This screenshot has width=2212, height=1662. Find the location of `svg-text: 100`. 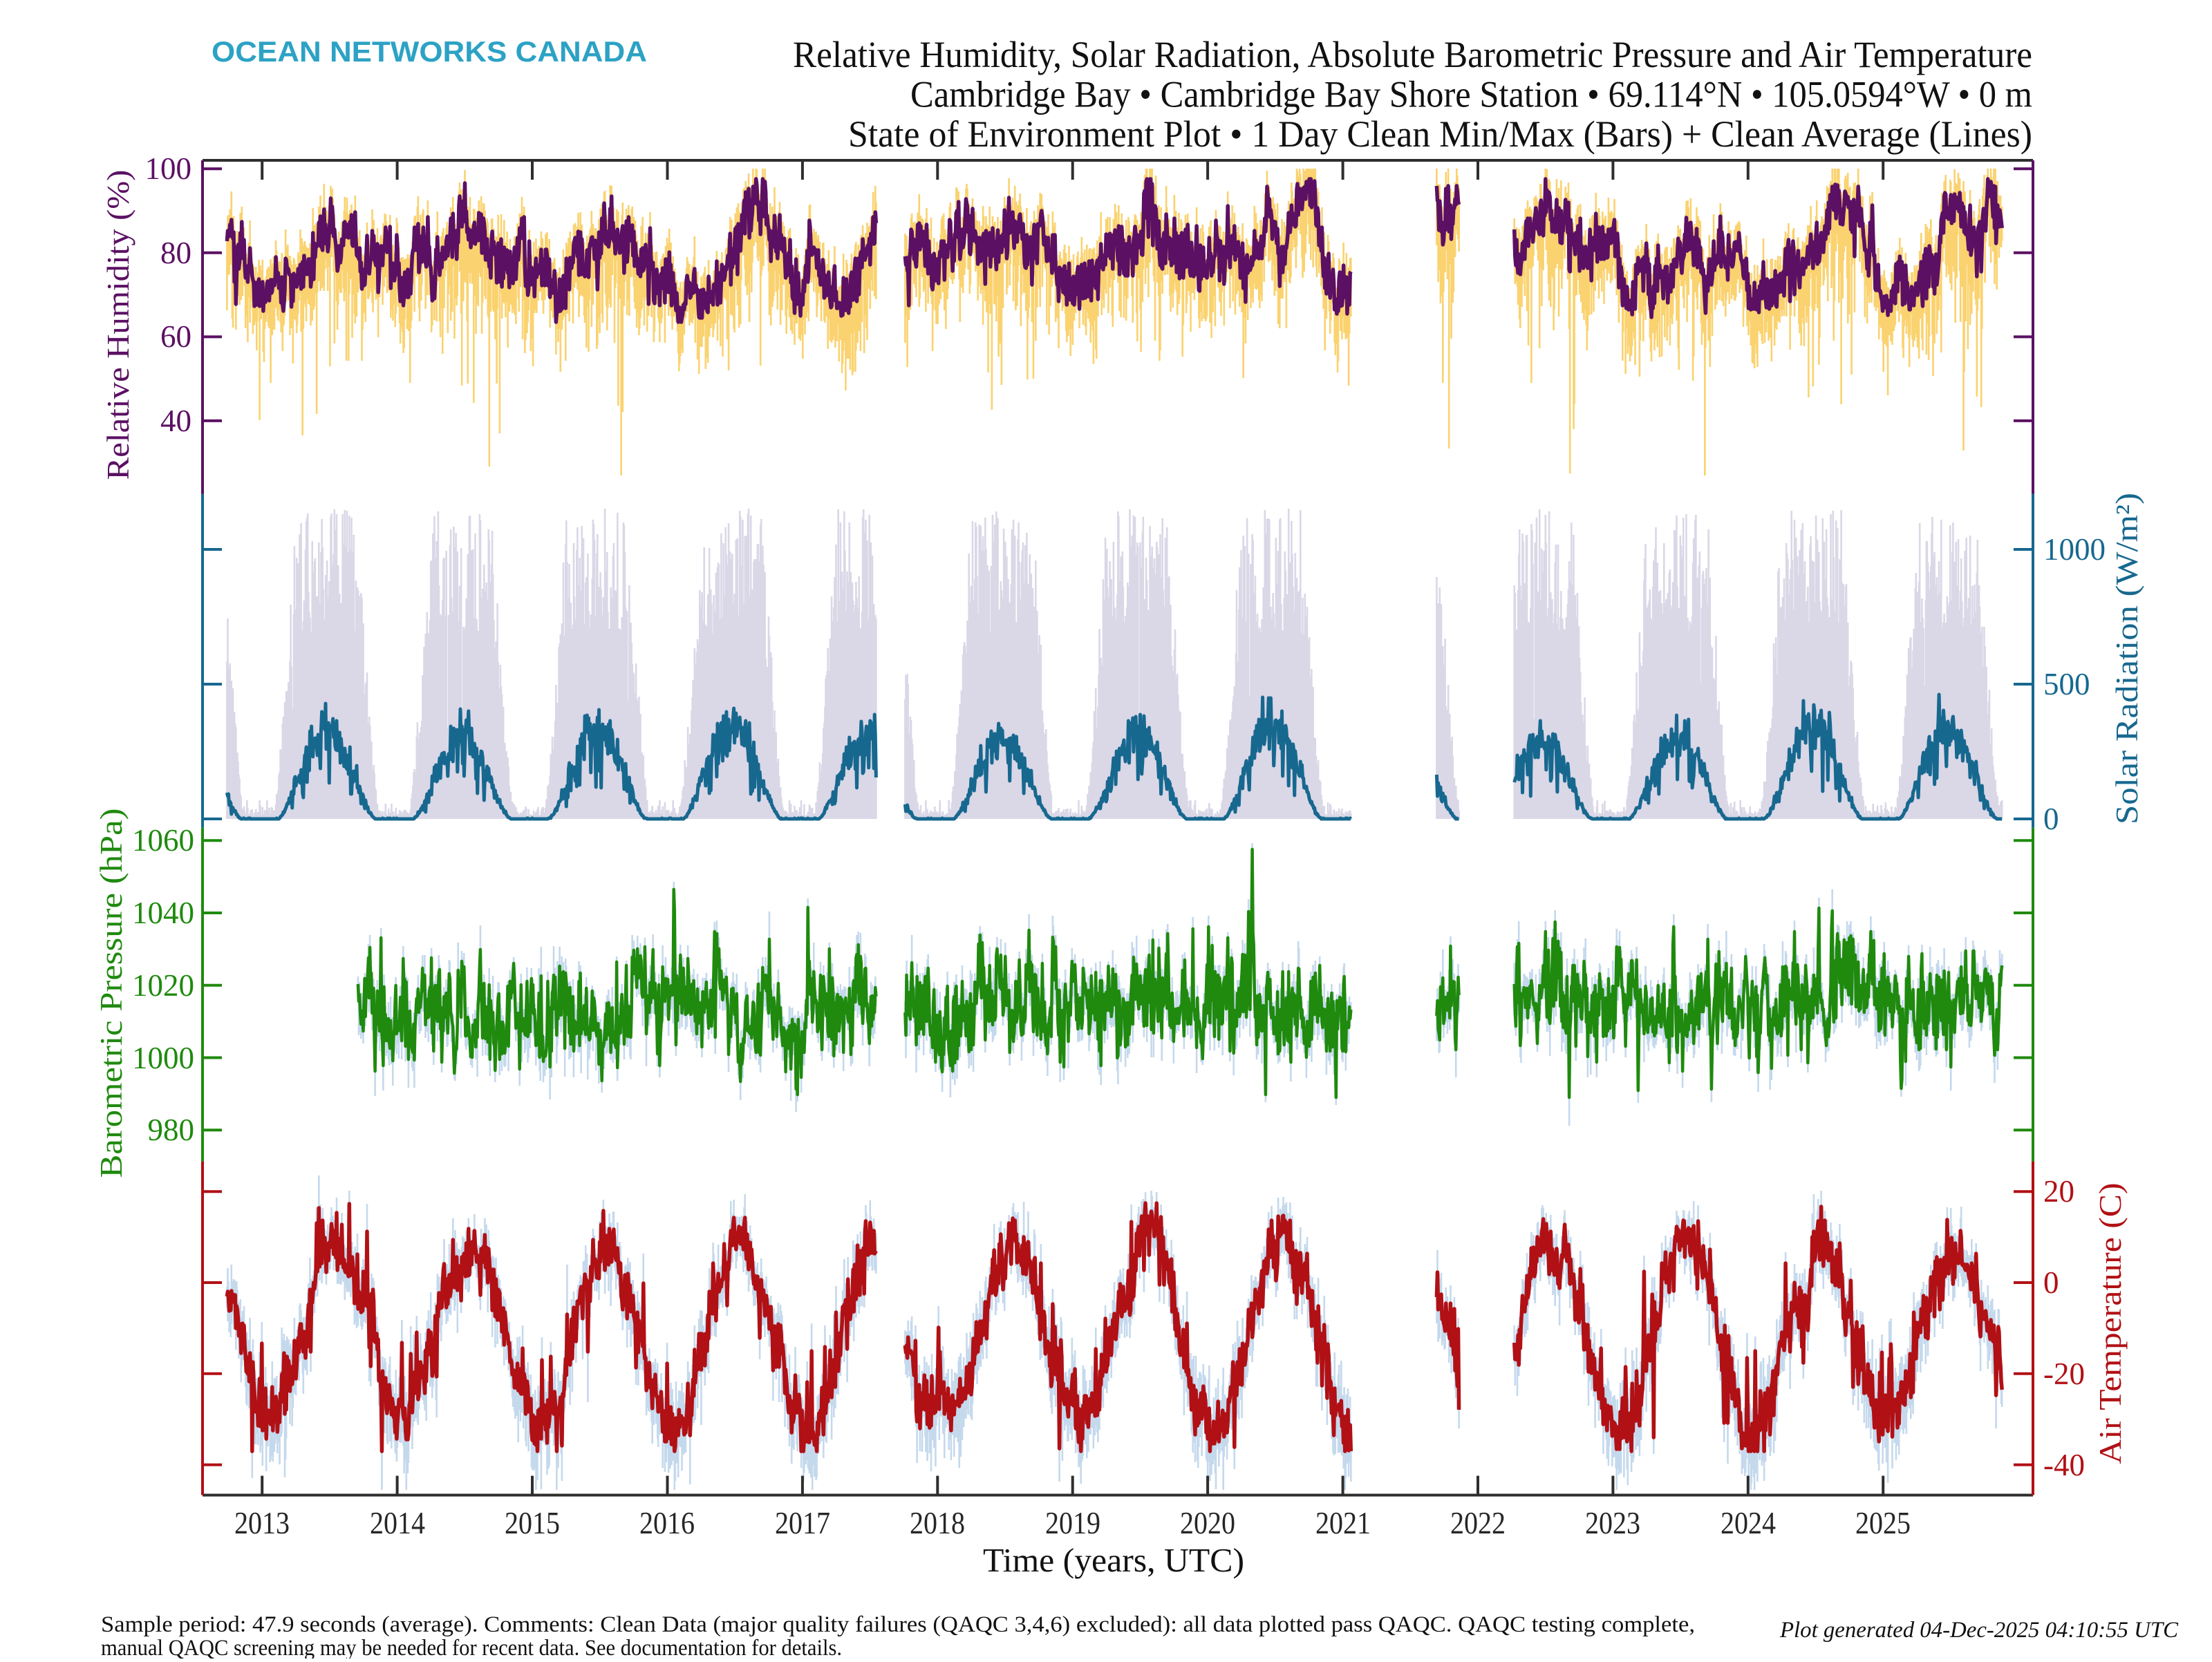

svg-text: 100 is located at coordinates (168, 168).